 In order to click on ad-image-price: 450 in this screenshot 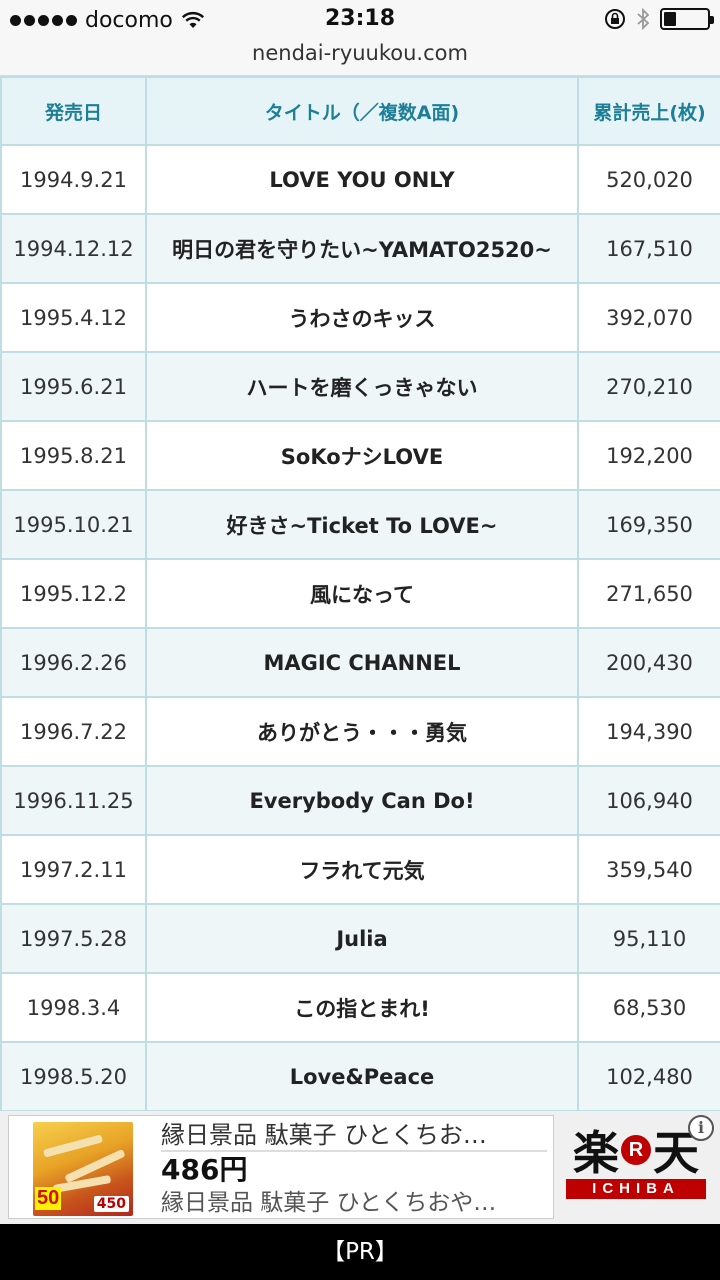, I will do `click(111, 1204)`.